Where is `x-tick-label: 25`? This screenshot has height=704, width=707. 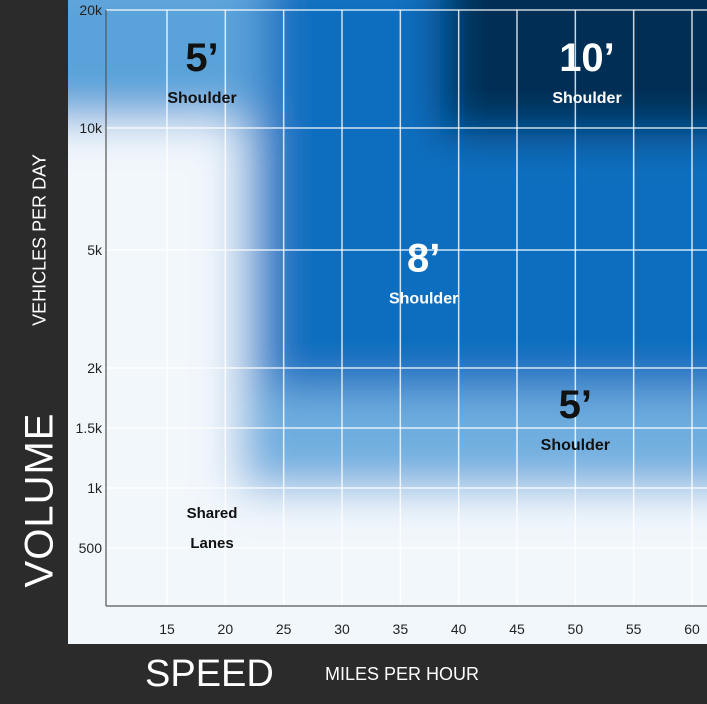 x-tick-label: 25 is located at coordinates (284, 629).